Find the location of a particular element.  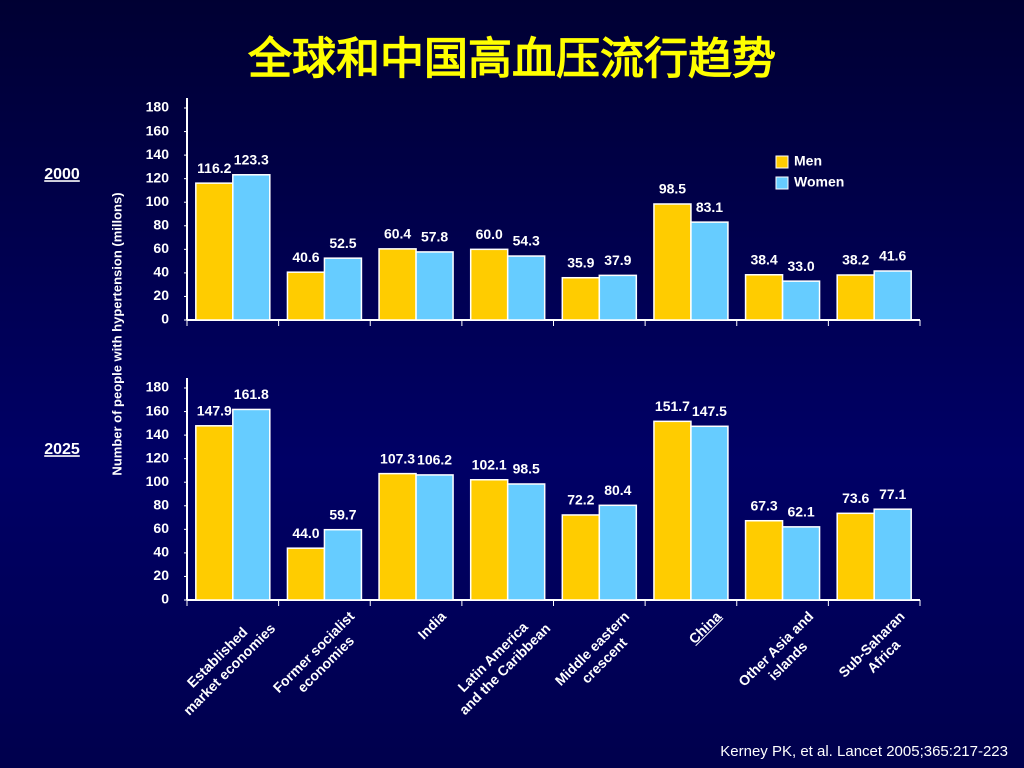

value-label: 147.5 is located at coordinates (709, 411).